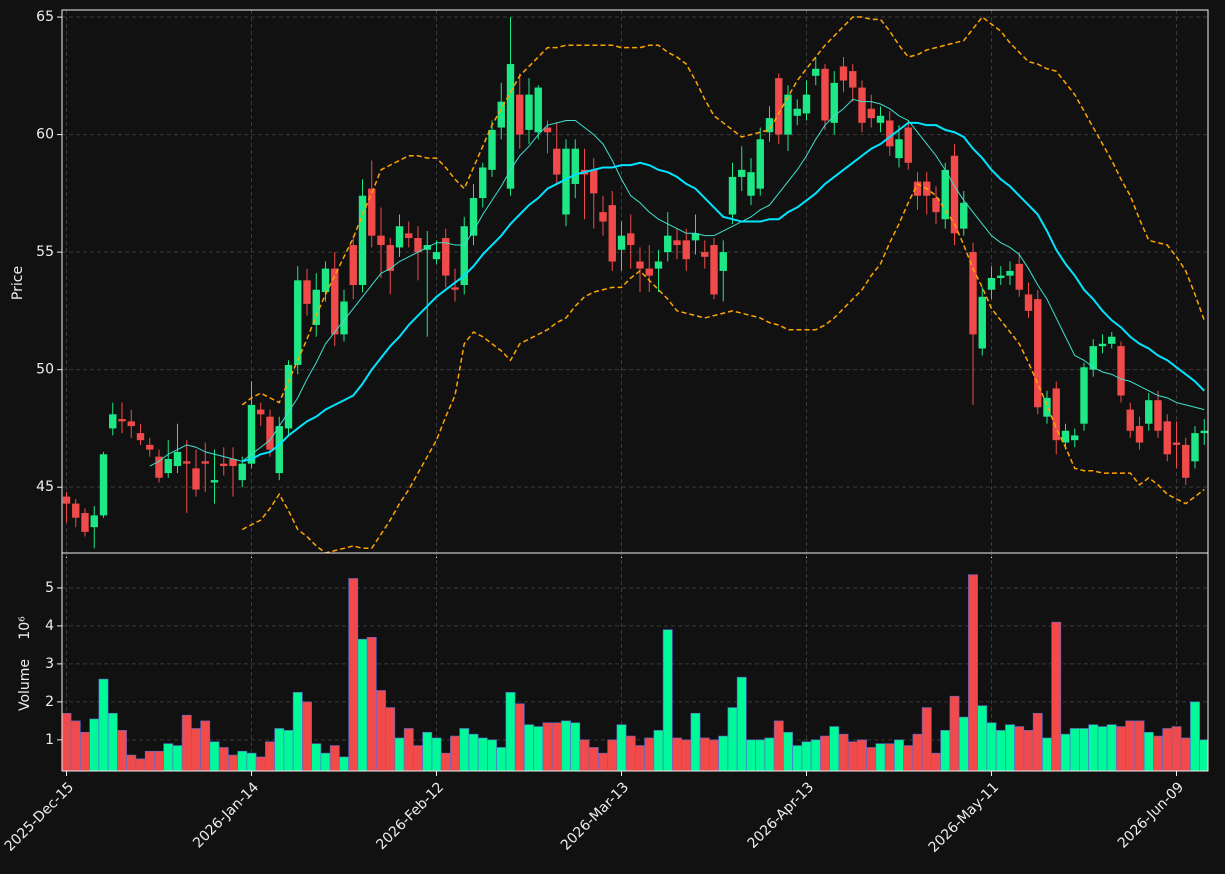  What do you see at coordinates (25, 685) in the screenshot?
I see `y-axis-label: Volume` at bounding box center [25, 685].